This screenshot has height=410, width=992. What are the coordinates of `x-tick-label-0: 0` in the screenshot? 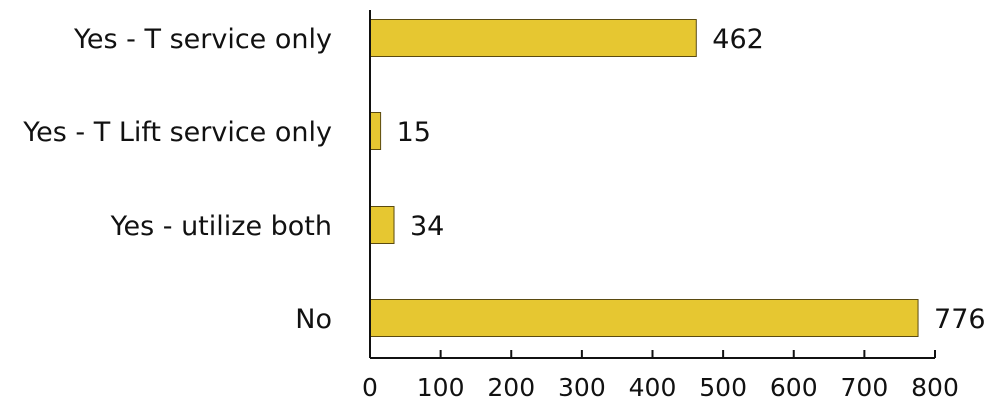 It's located at (370, 387).